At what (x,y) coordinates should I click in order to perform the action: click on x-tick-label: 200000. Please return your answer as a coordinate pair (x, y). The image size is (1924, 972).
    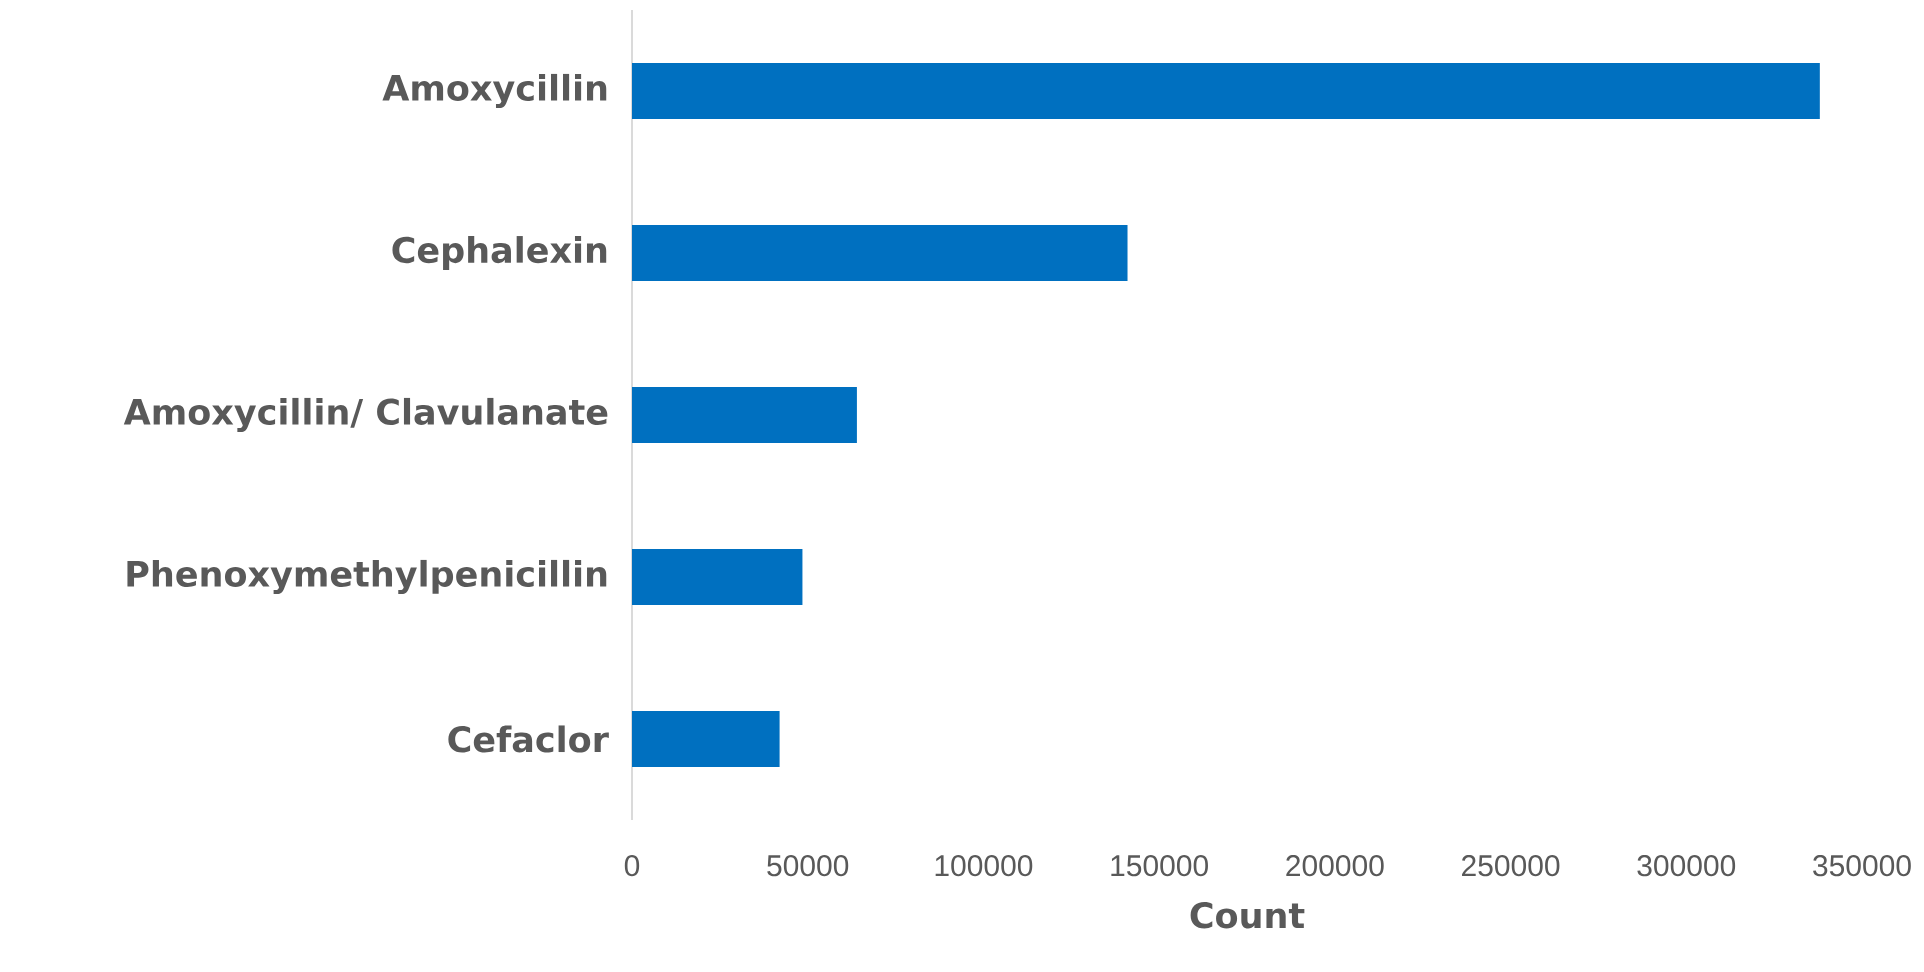
    Looking at the image, I should click on (1335, 866).